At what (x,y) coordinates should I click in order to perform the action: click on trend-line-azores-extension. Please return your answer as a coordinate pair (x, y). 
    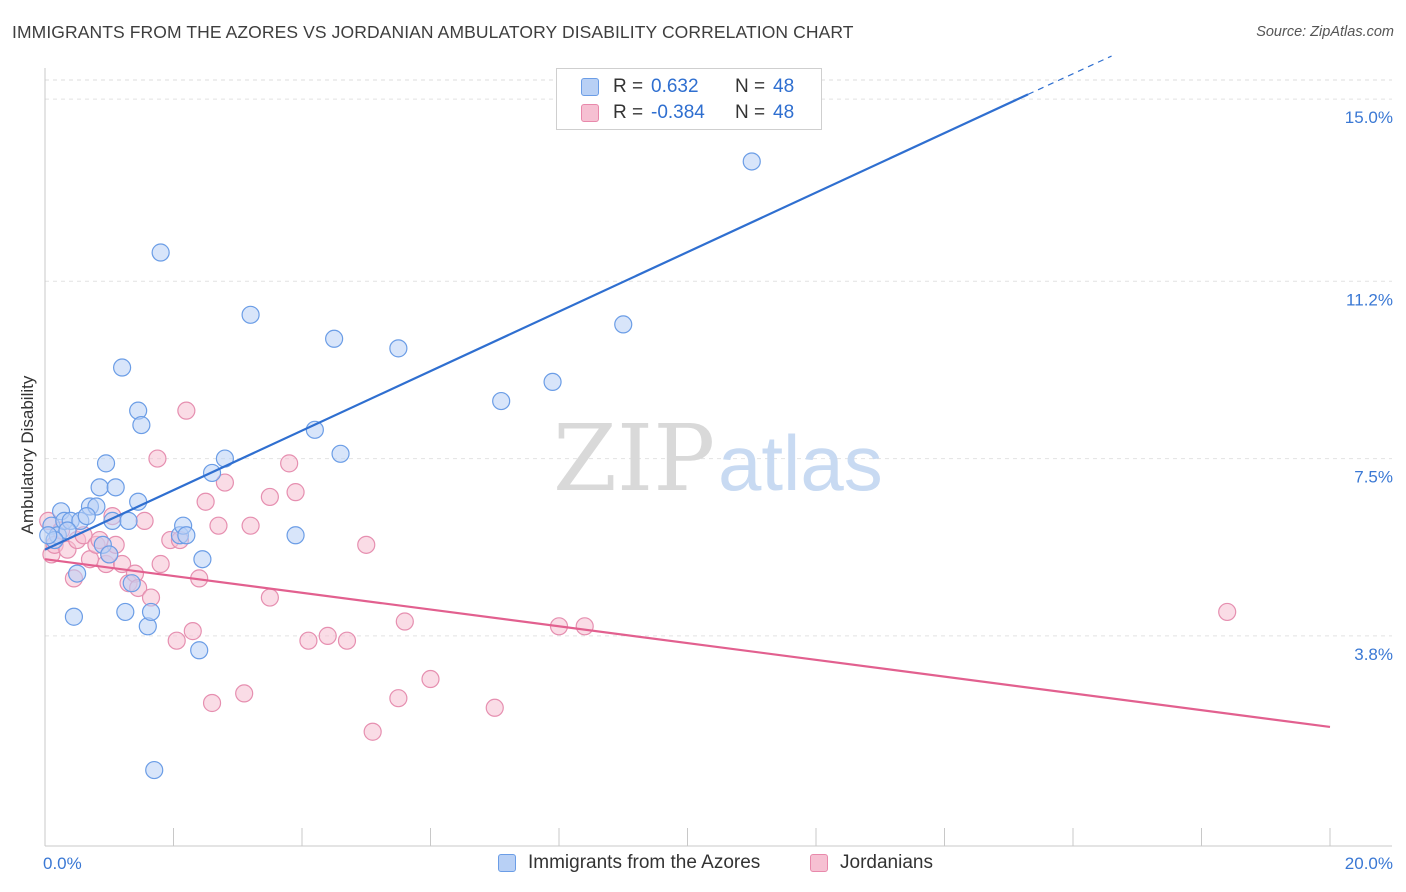
    Looking at the image, I should click on (1069, 75).